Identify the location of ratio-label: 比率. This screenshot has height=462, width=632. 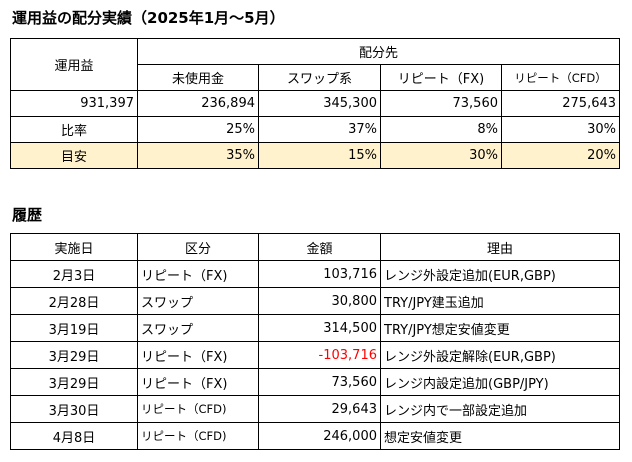
(74, 129).